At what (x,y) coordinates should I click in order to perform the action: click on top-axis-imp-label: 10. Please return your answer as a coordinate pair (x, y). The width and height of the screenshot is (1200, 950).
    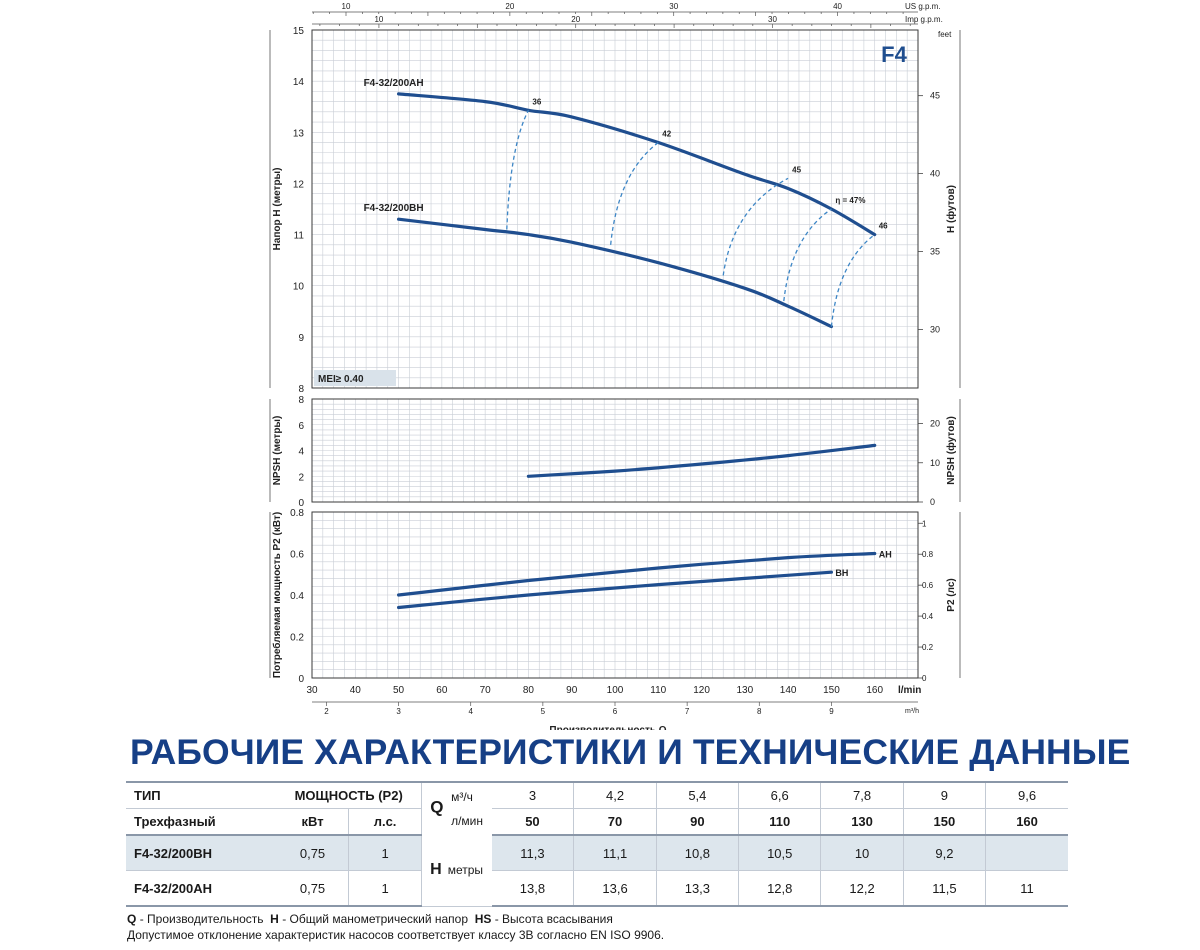
    Looking at the image, I should click on (378, 19).